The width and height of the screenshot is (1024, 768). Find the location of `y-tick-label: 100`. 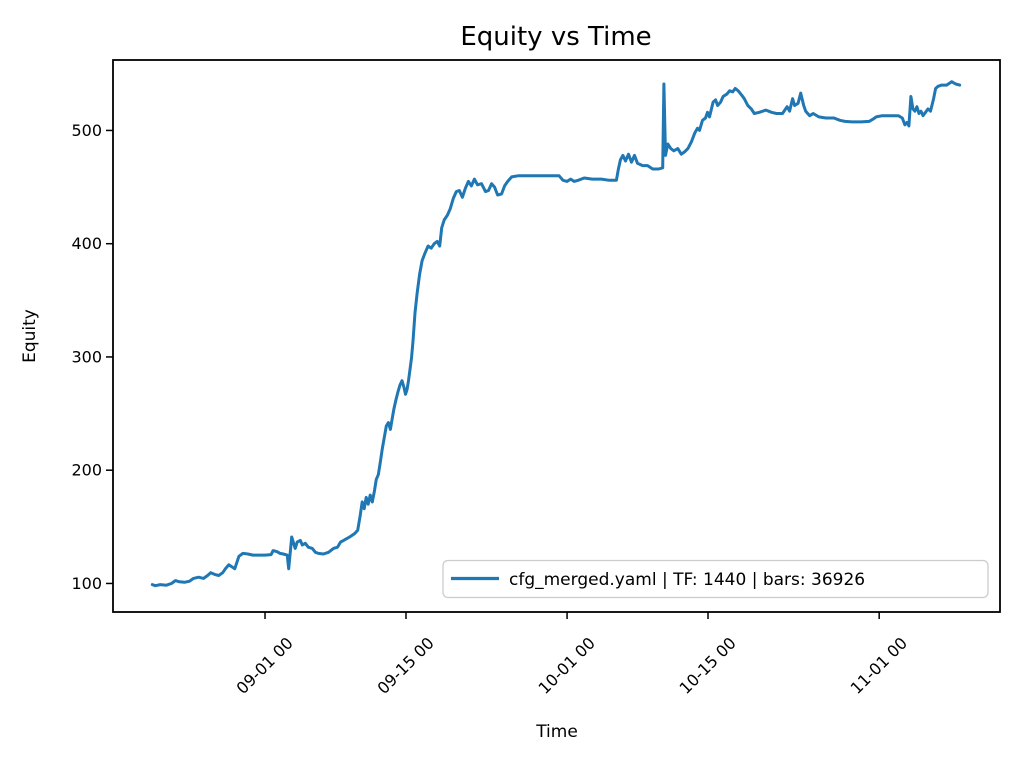

y-tick-label: 100 is located at coordinates (86, 583).